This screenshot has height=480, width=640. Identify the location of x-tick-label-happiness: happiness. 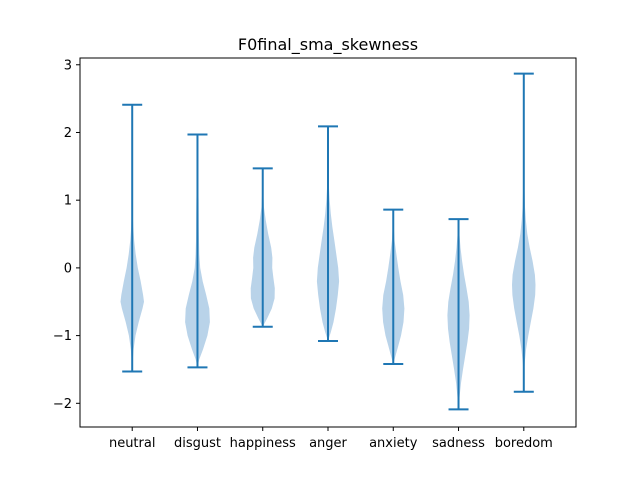
(263, 443).